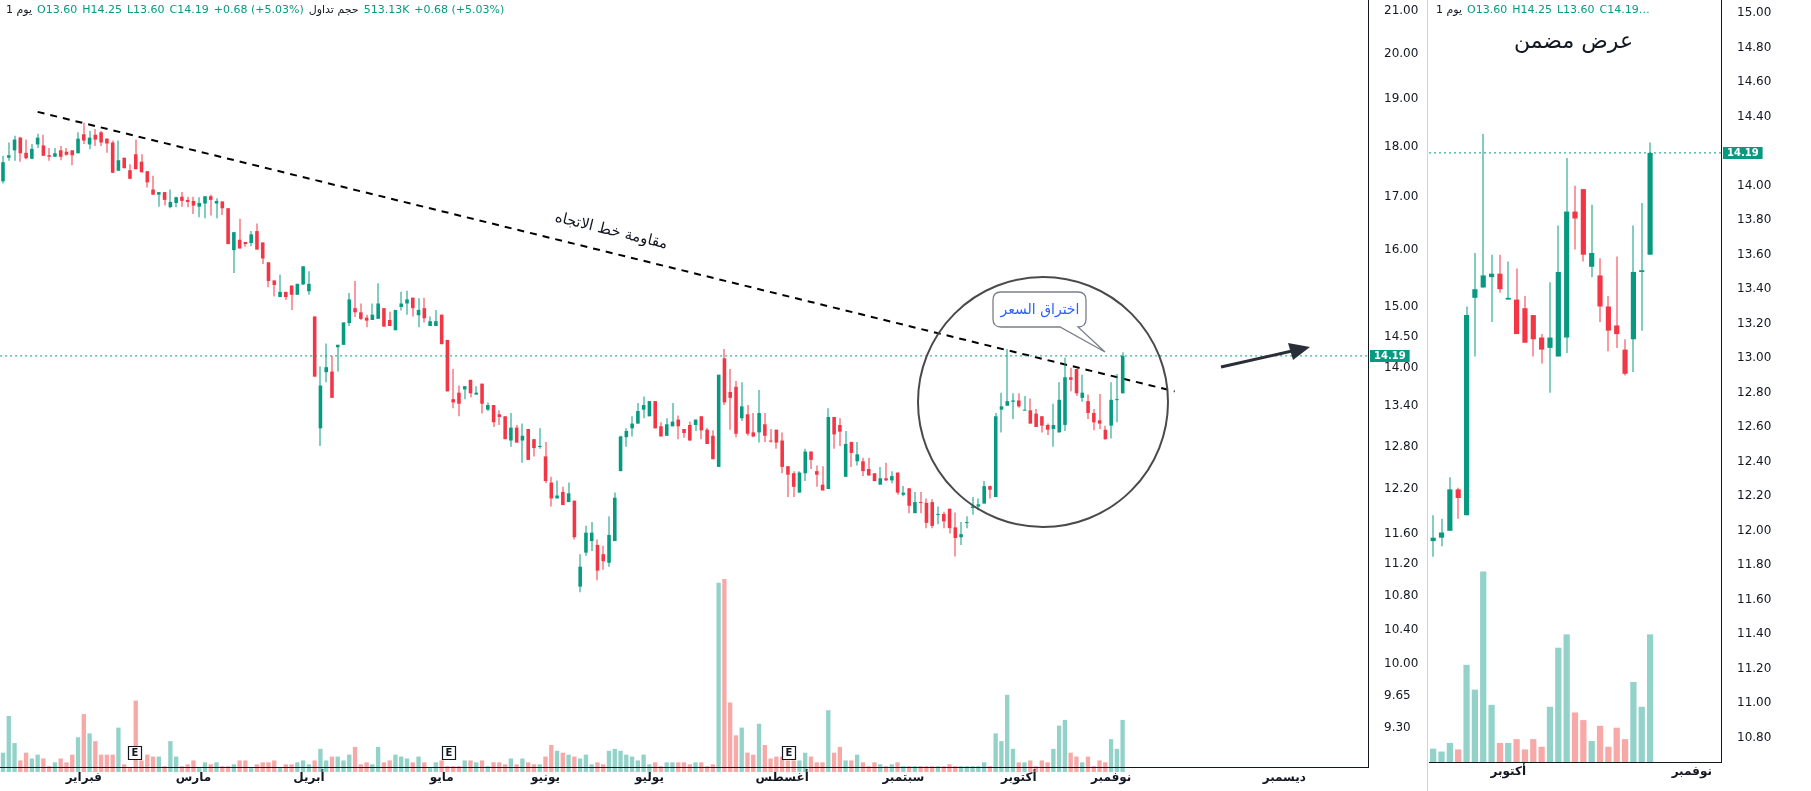  I want to click on annotation: 513.13K, so click(386, 9).